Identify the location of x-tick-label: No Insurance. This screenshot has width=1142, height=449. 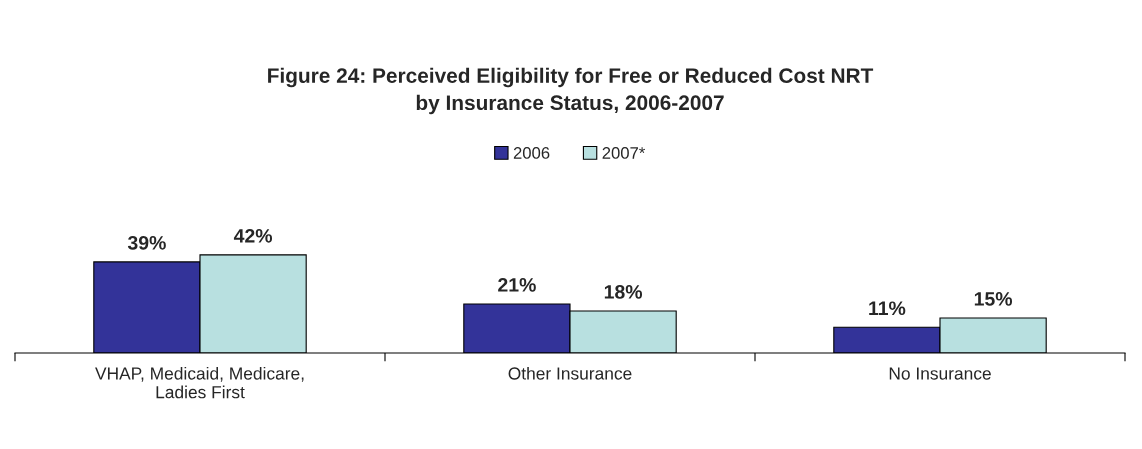
(940, 373).